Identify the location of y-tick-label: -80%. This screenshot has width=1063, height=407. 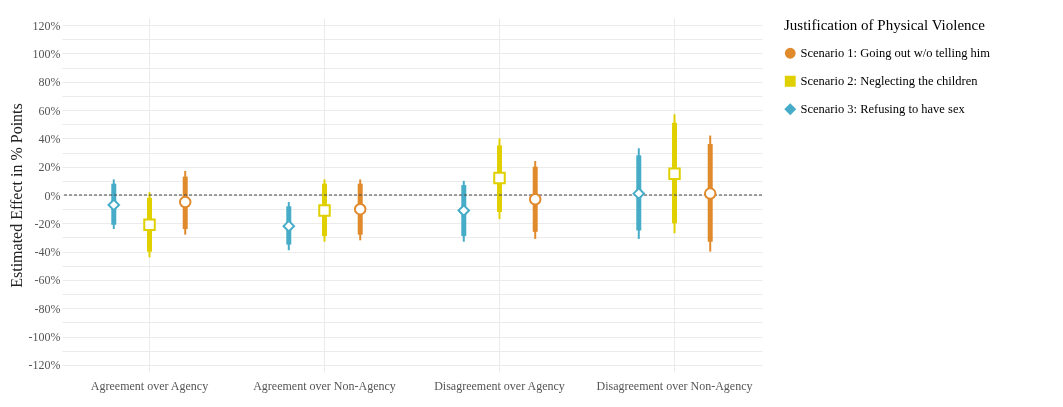
(47, 308).